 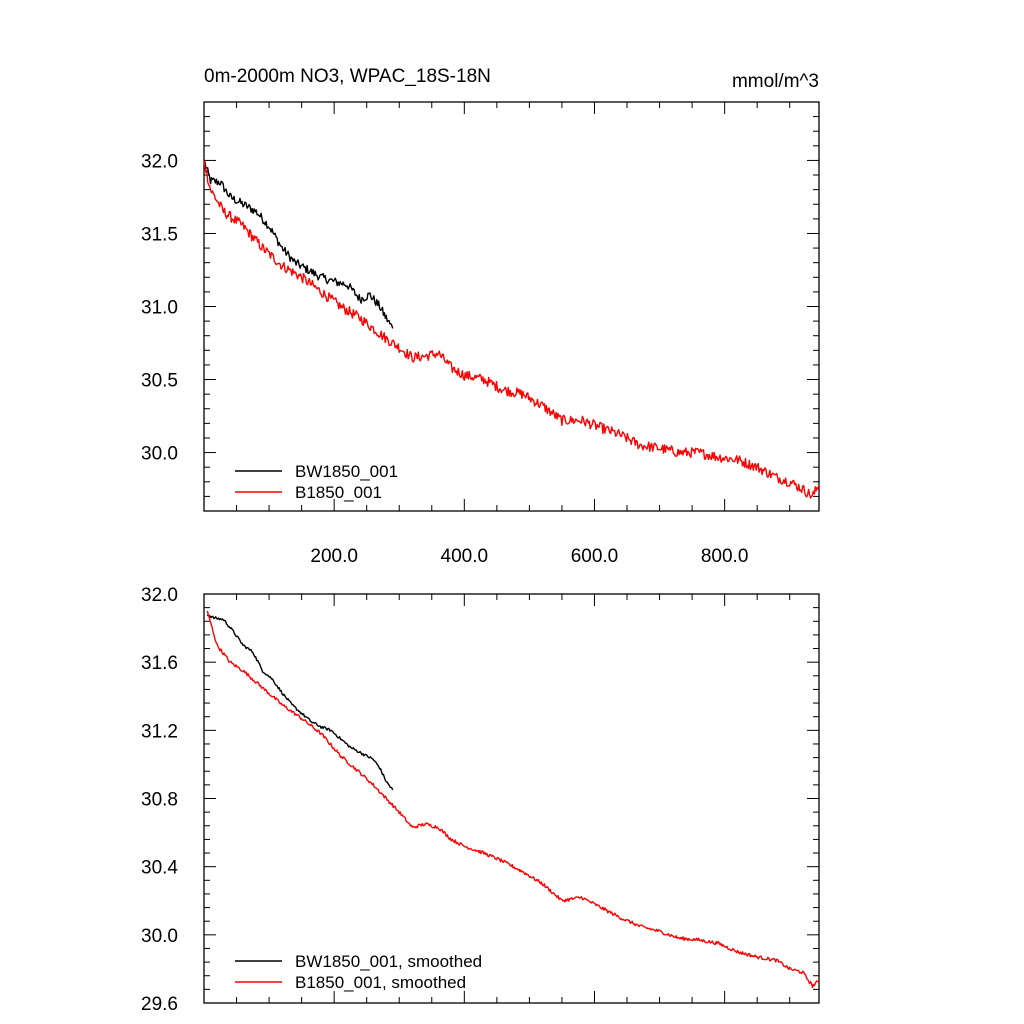 What do you see at coordinates (347, 76) in the screenshot?
I see `chart-title: 0m-2000m NO3, WPAC_18S-18N` at bounding box center [347, 76].